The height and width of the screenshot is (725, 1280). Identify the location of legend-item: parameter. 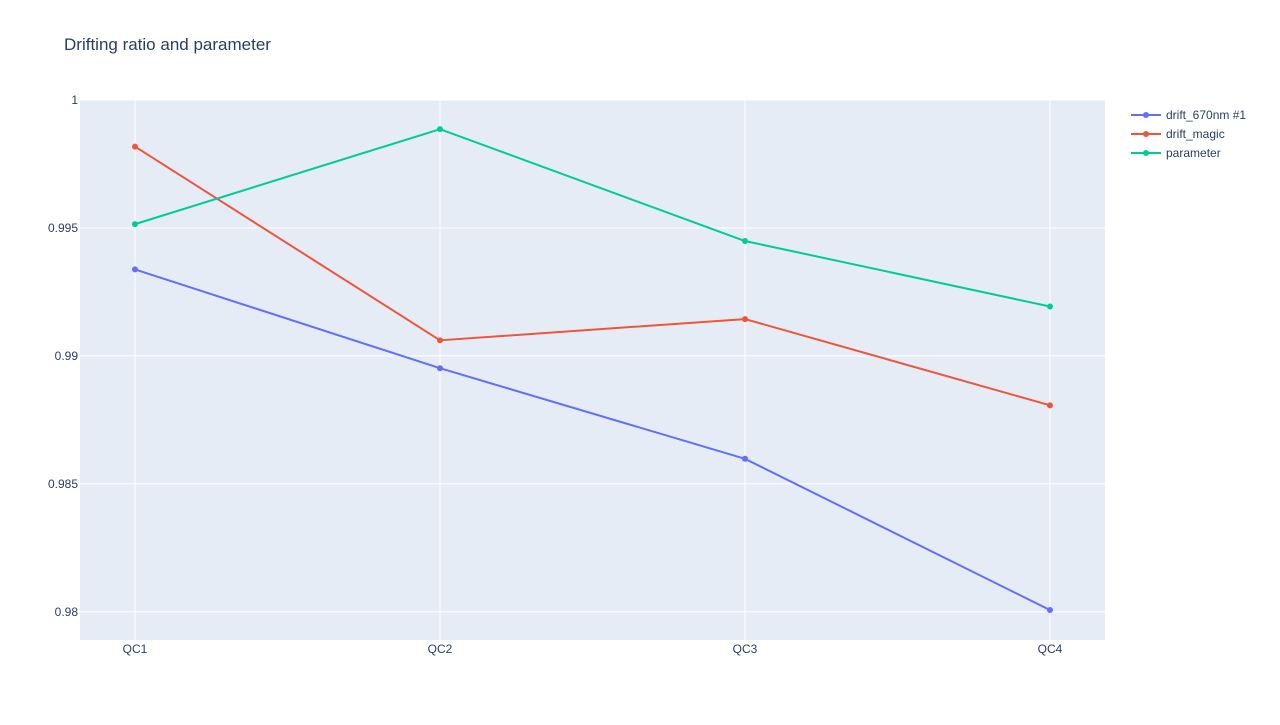
(1176, 153).